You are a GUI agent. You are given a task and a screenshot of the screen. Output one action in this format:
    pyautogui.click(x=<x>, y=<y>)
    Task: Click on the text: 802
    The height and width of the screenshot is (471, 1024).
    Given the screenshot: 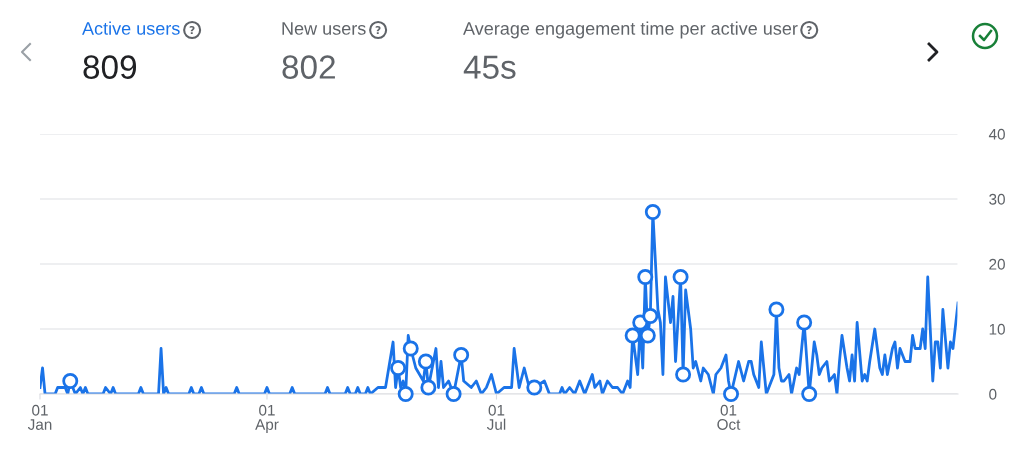 What is the action you would take?
    pyautogui.click(x=308, y=67)
    